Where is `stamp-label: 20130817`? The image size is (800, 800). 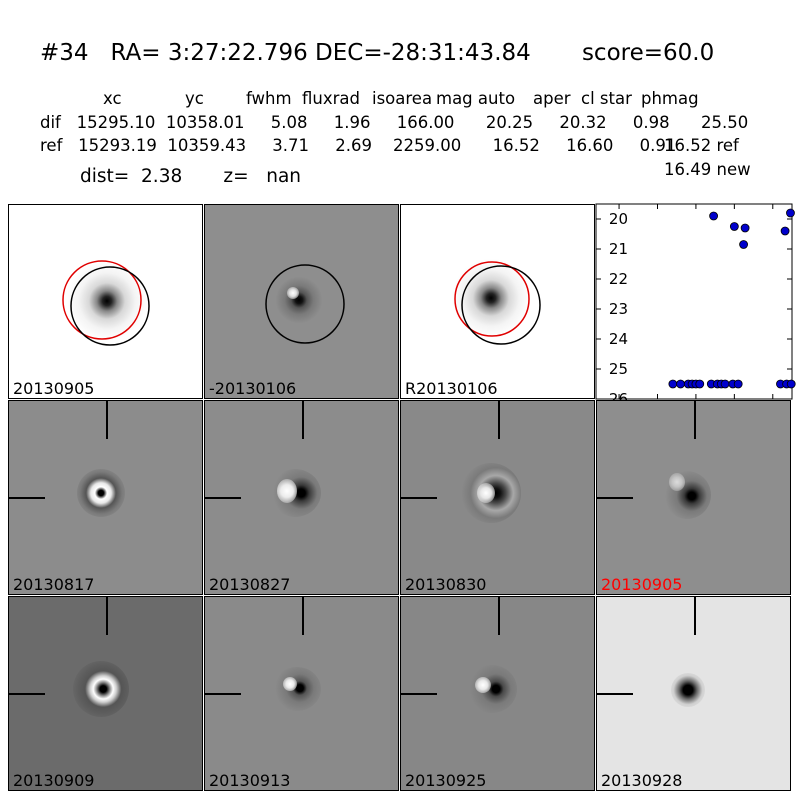
stamp-label: 20130817 is located at coordinates (54, 584).